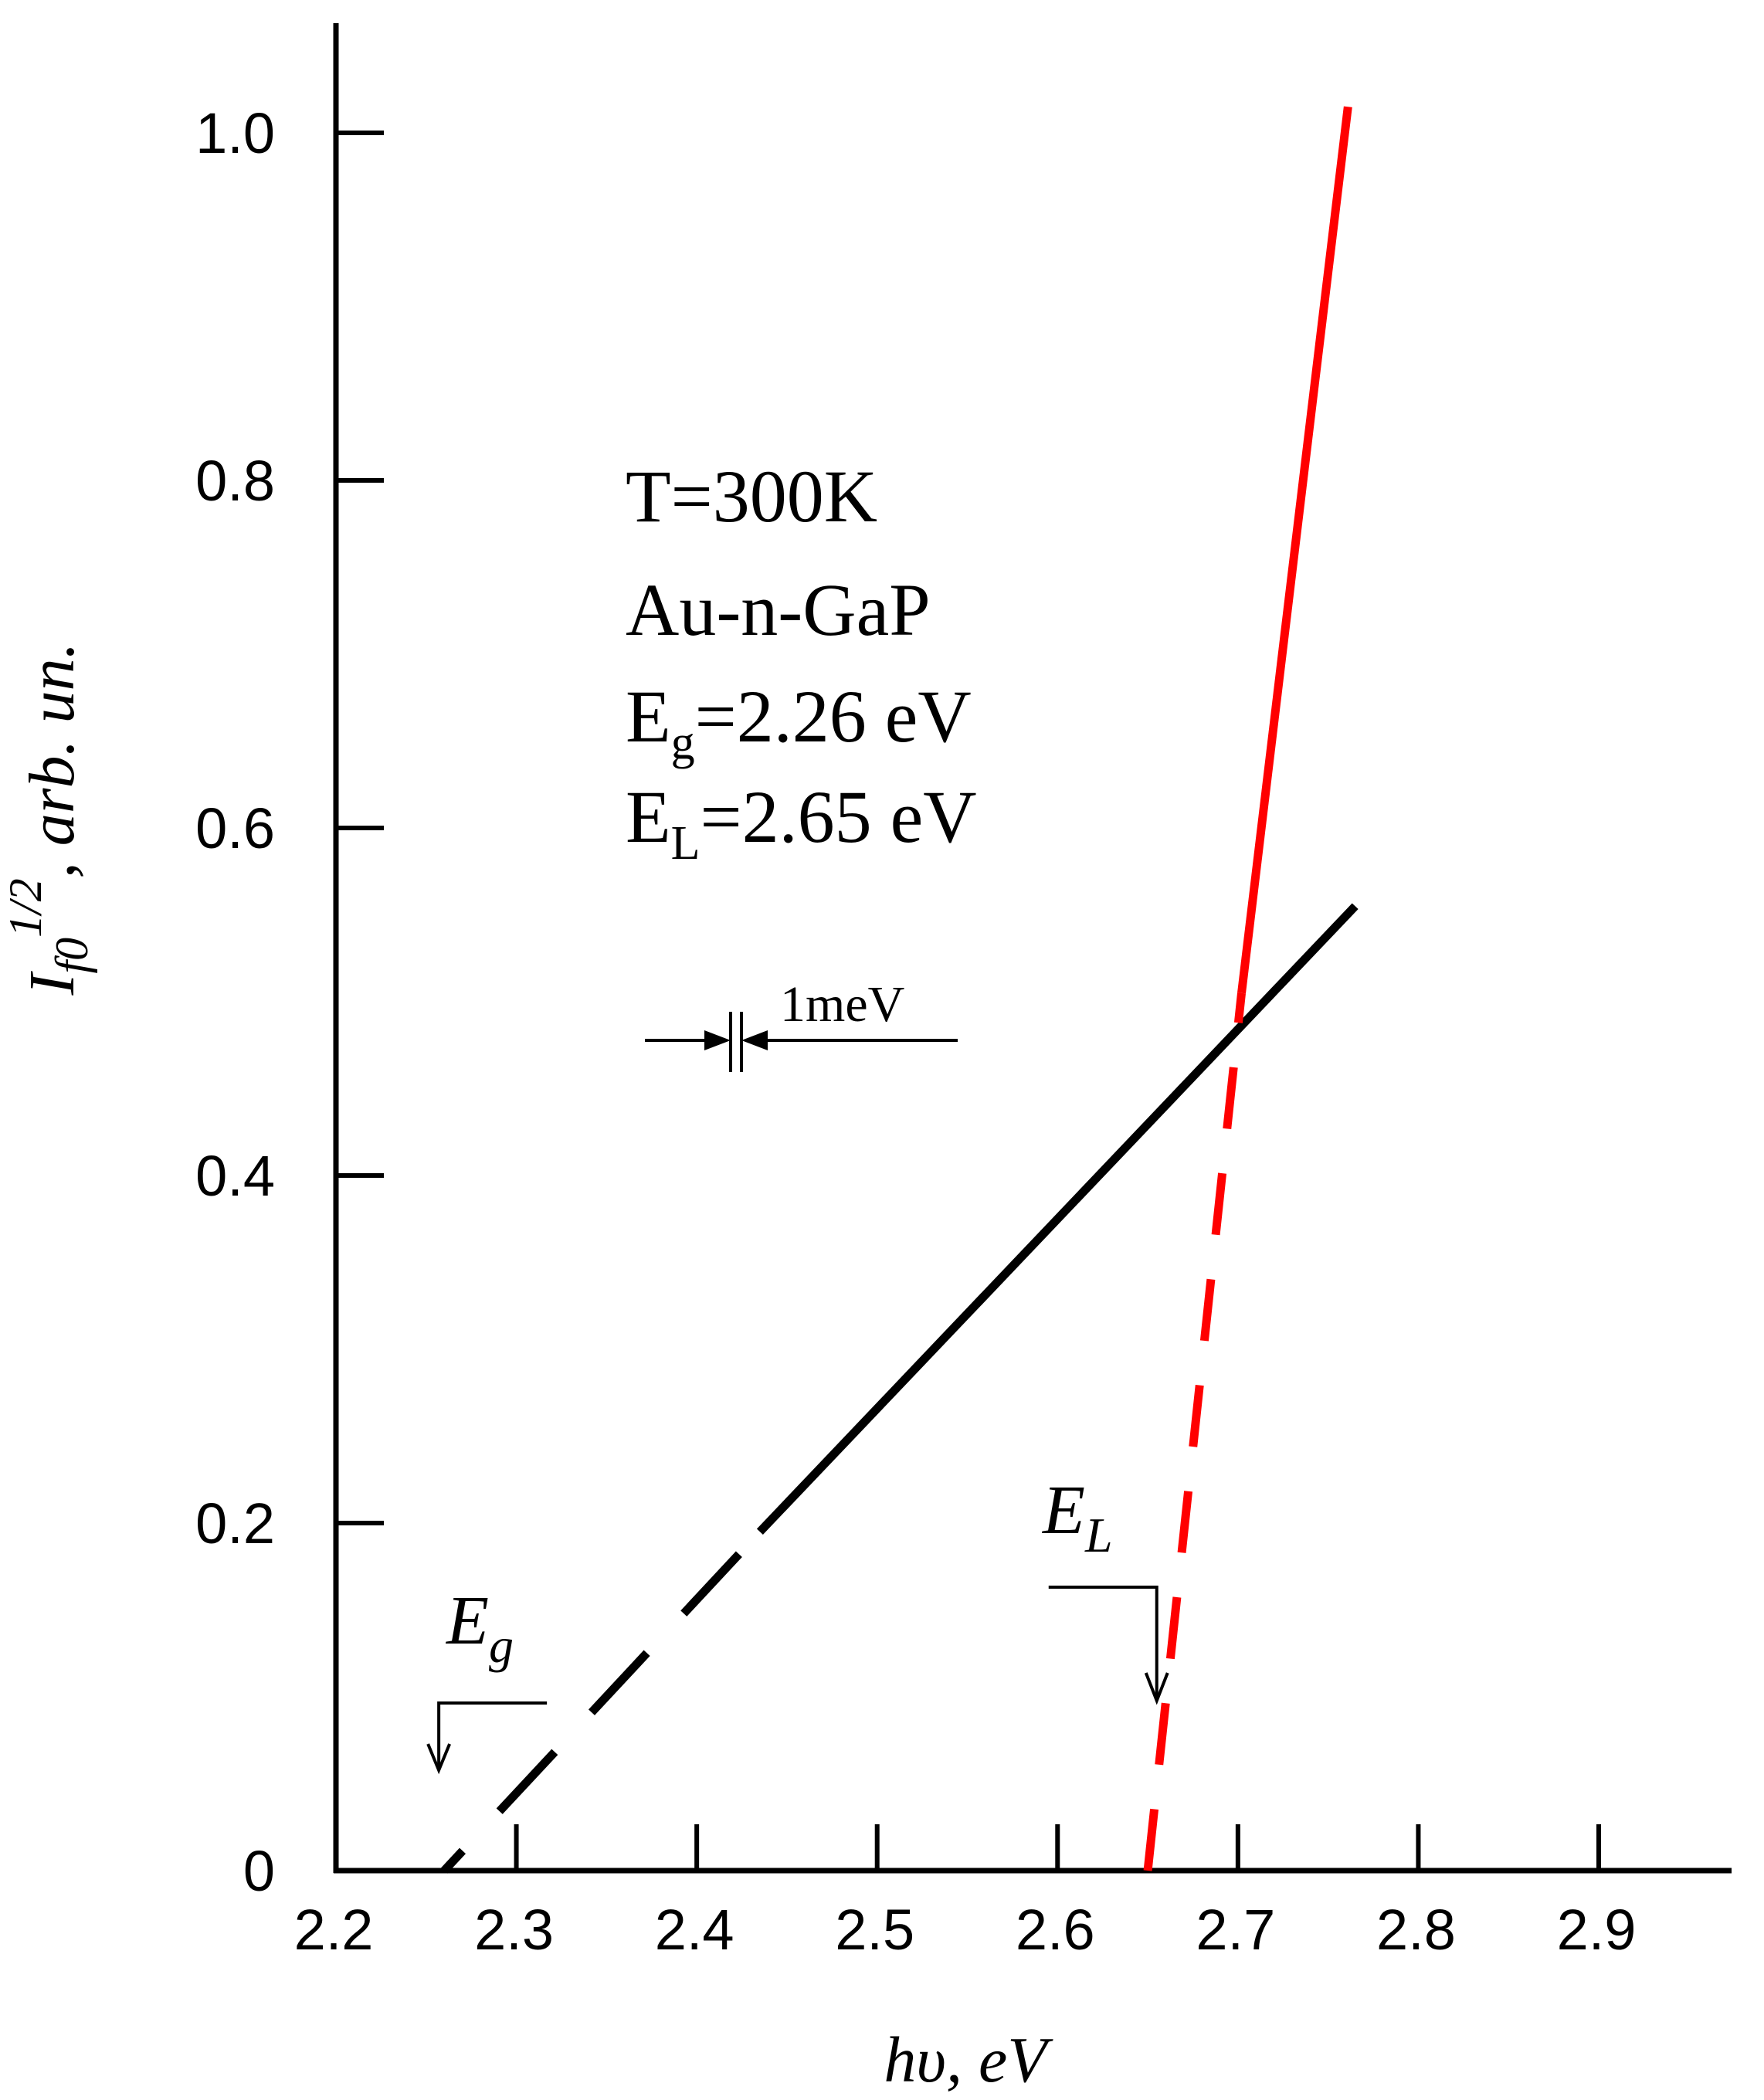  What do you see at coordinates (1194, 1431) in the screenshot?
I see `el-line-dashed` at bounding box center [1194, 1431].